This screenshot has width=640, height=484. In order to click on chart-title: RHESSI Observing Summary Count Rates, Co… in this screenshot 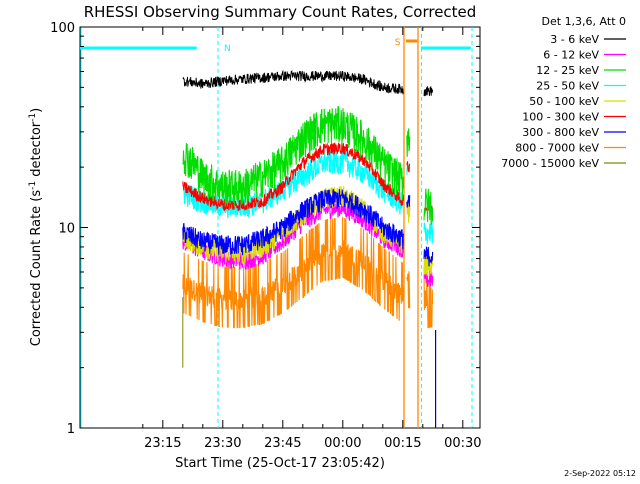, I will do `click(280, 12)`.